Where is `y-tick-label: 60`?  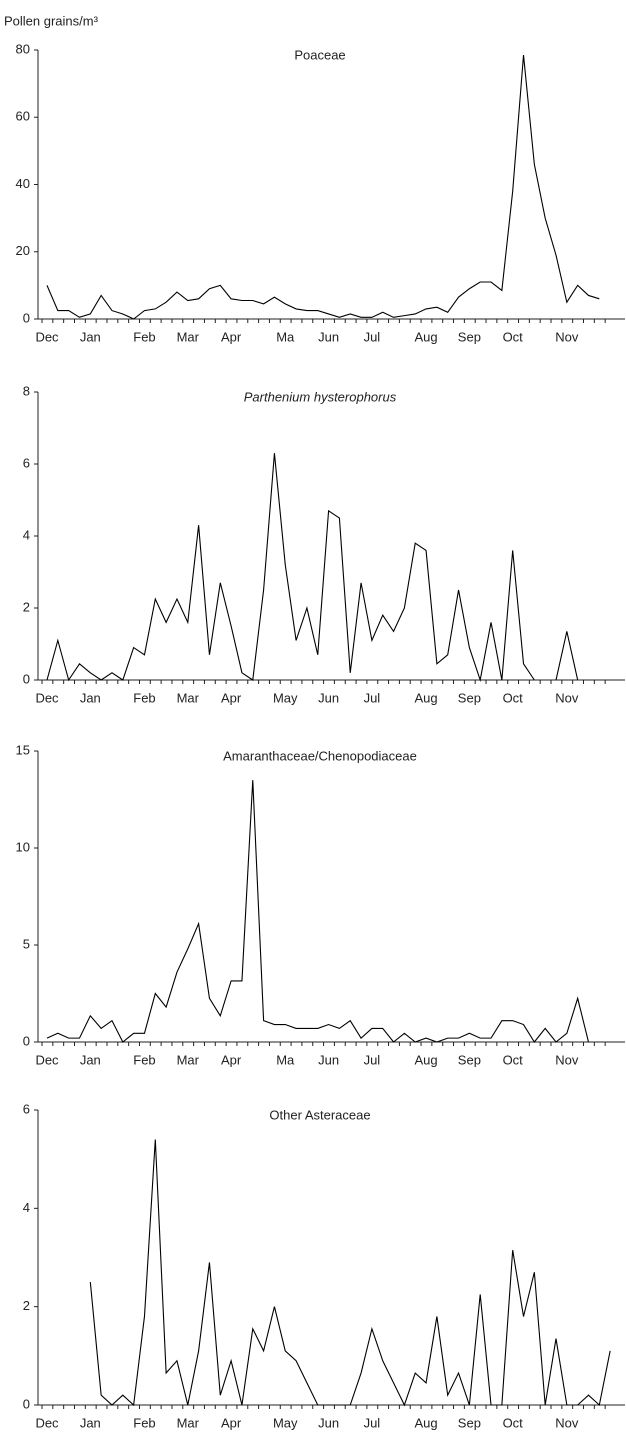
y-tick-label: 60 is located at coordinates (23, 116).